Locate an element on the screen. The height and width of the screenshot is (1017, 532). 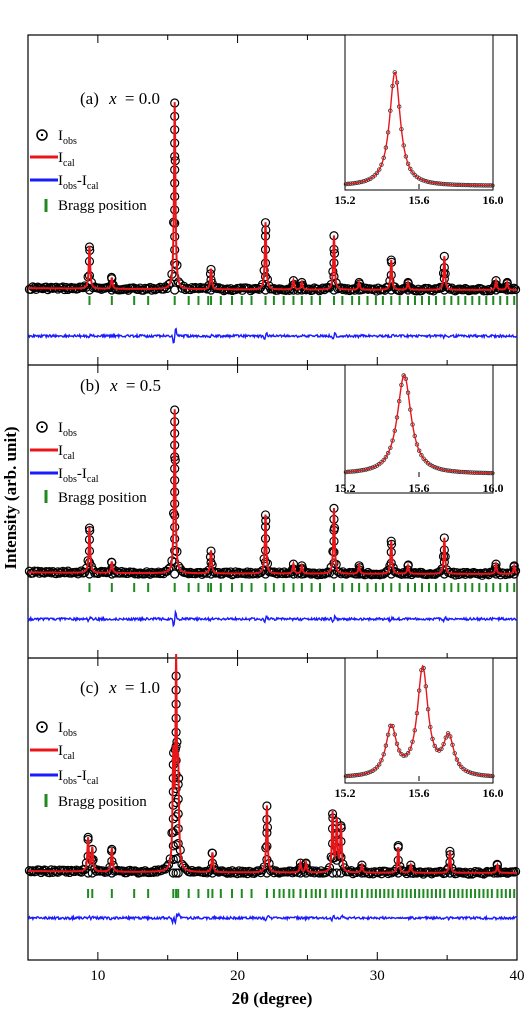
panel-label: (c) x = 1.0 is located at coordinates (120, 687).